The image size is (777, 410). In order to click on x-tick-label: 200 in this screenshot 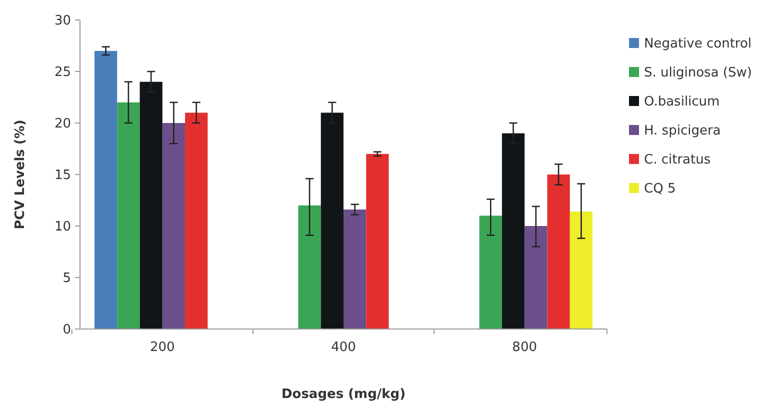, I will do `click(162, 347)`.